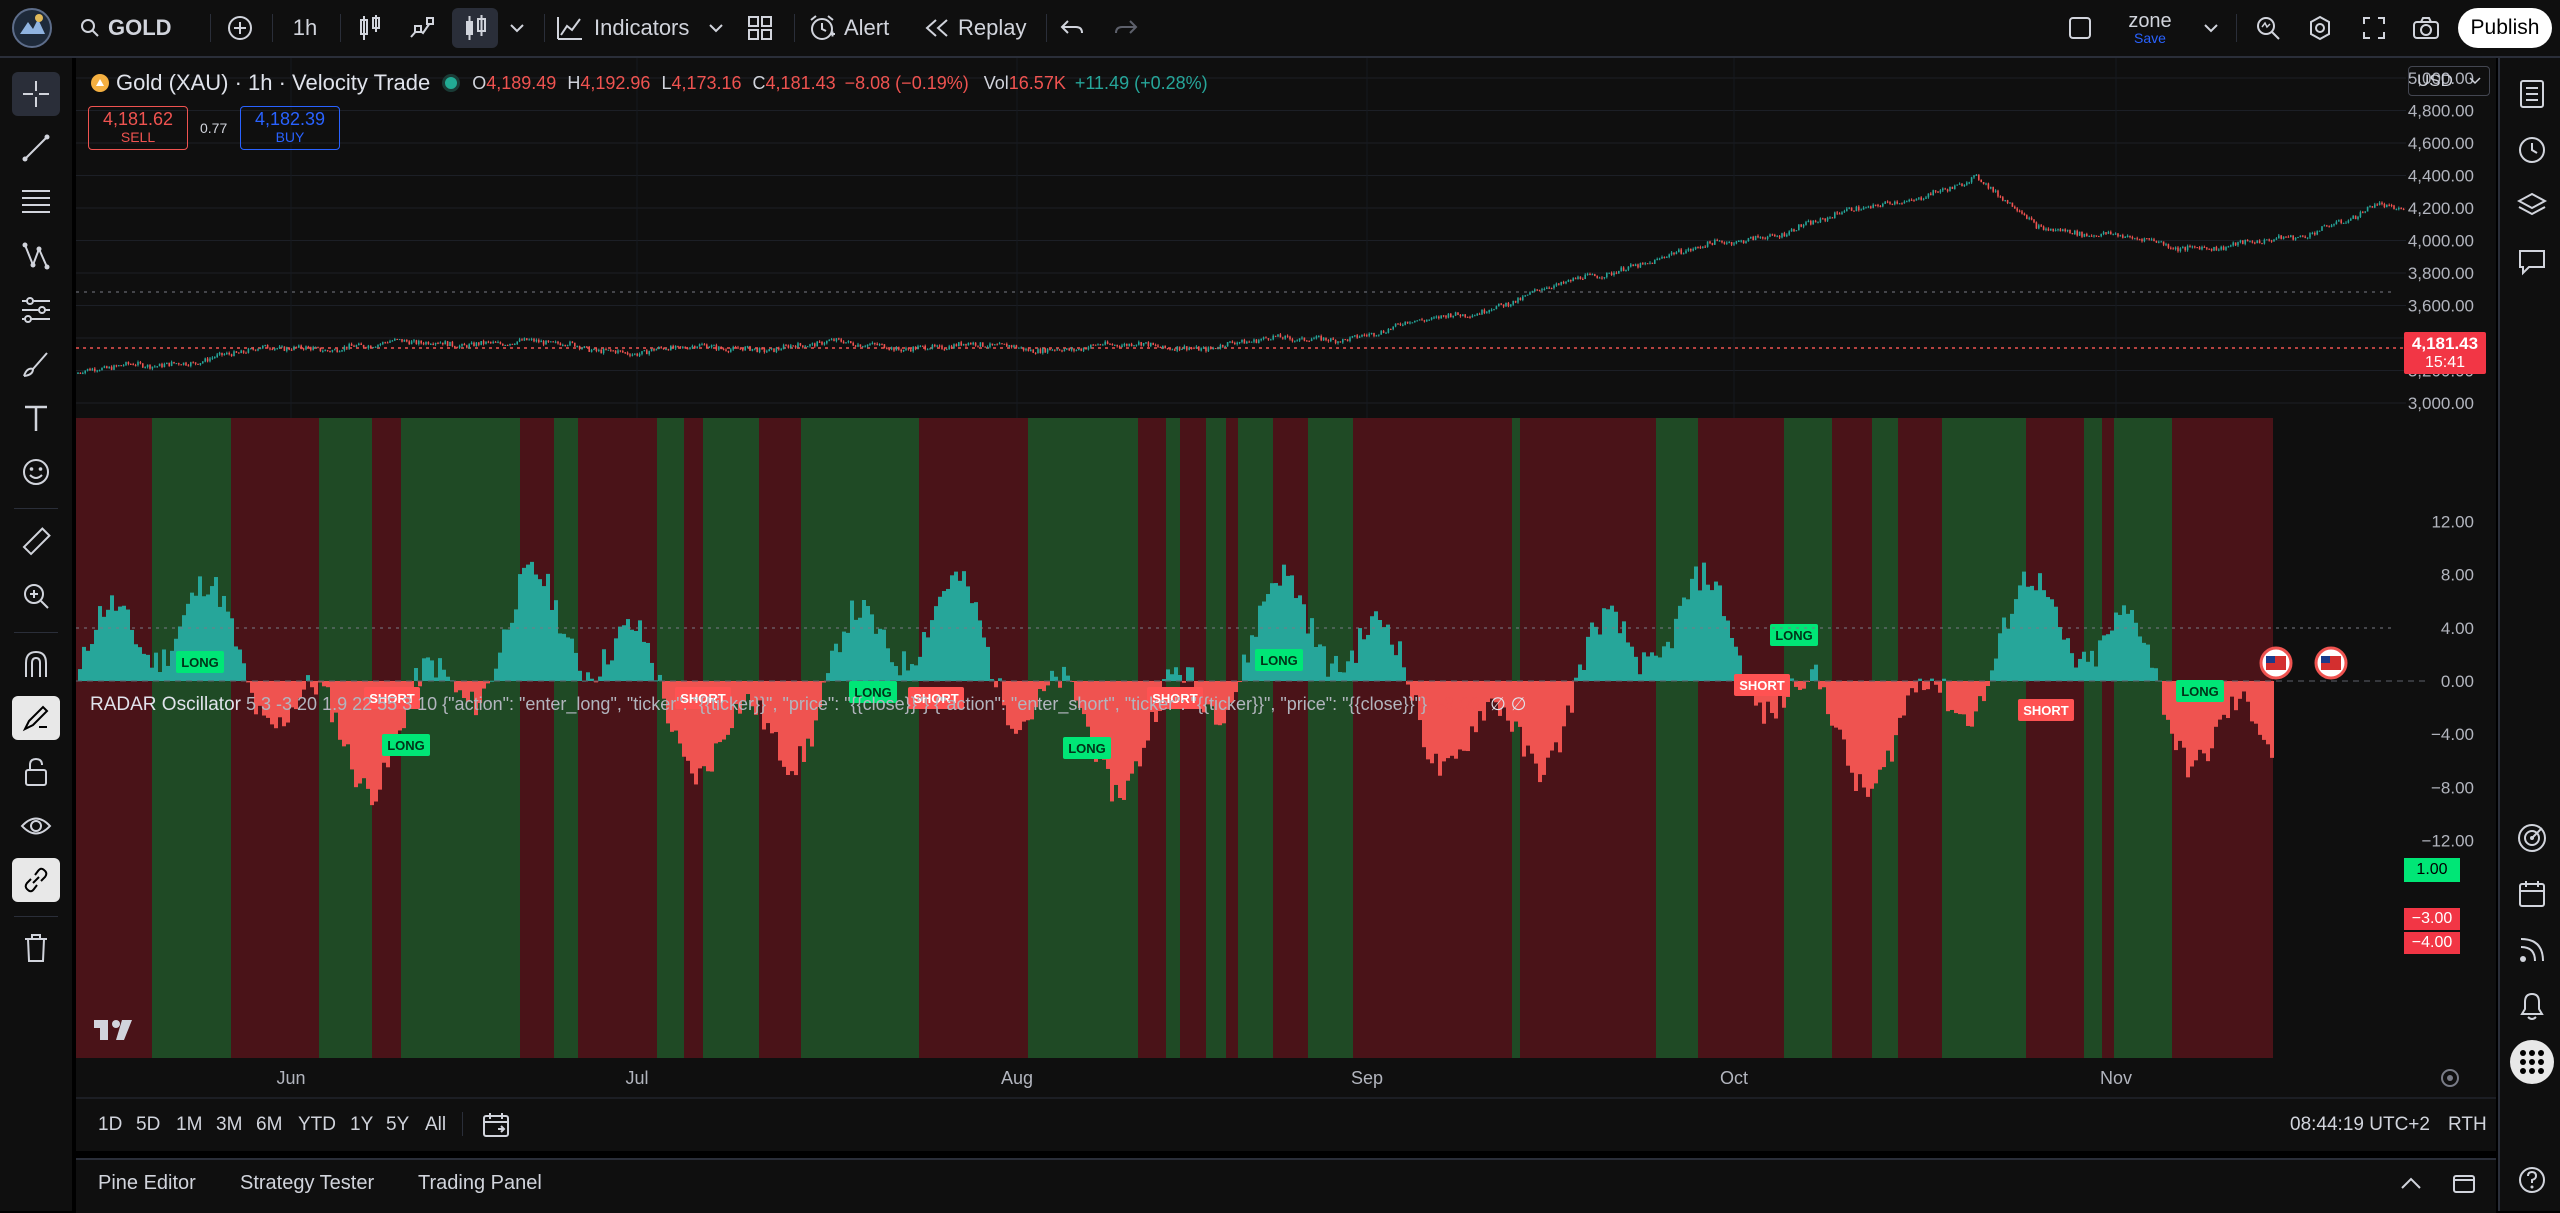  Describe the element at coordinates (2532, 894) in the screenshot. I see `calendar-icon` at that location.